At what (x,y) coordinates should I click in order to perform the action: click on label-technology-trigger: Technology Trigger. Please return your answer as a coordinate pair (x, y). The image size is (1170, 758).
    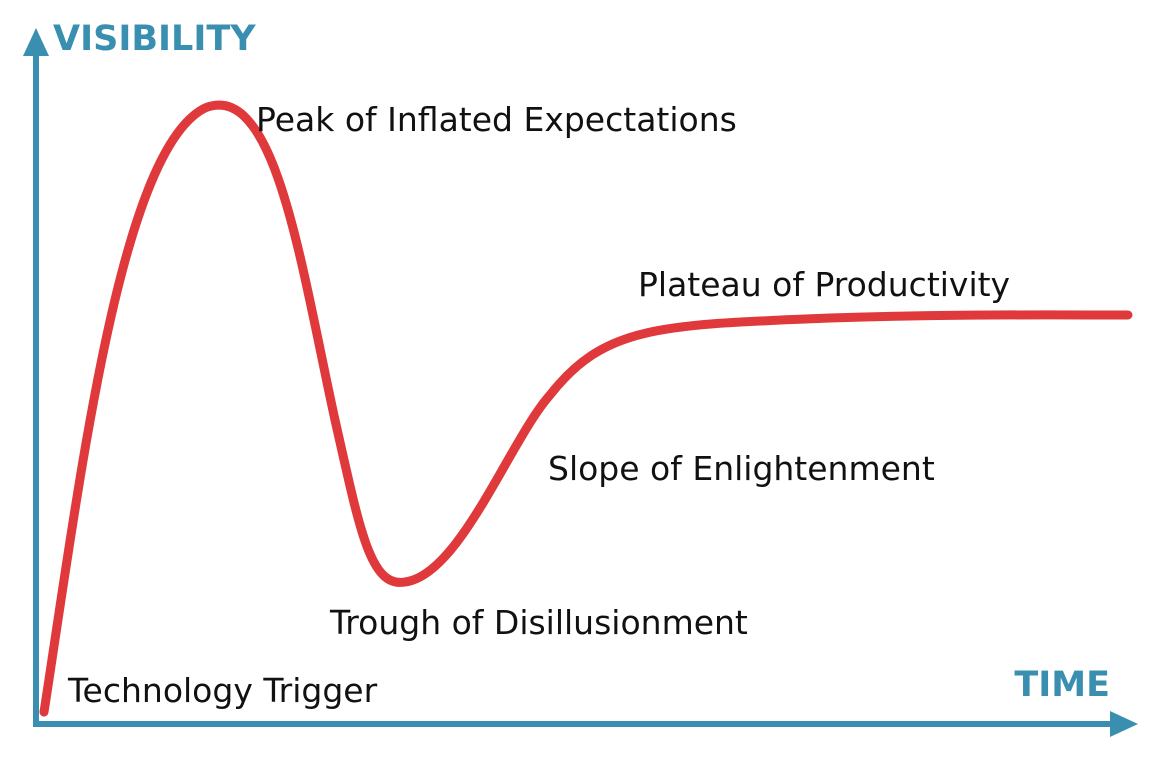
    Looking at the image, I should click on (222, 690).